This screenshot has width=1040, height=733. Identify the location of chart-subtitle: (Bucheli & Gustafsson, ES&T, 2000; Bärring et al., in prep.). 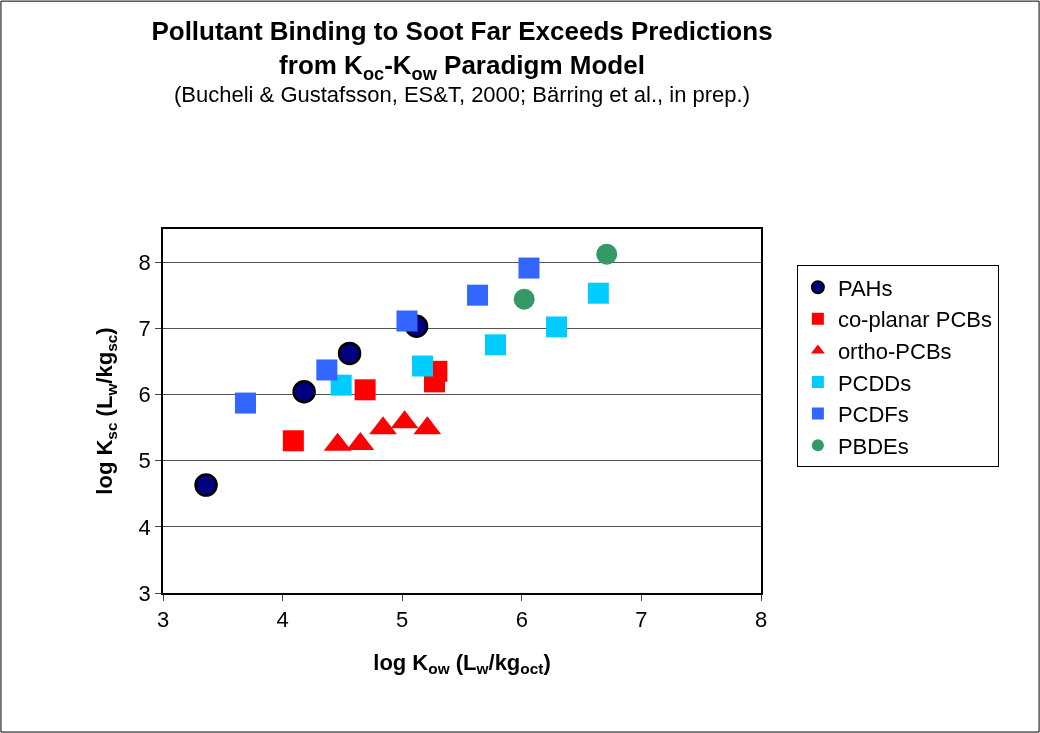
(462, 94).